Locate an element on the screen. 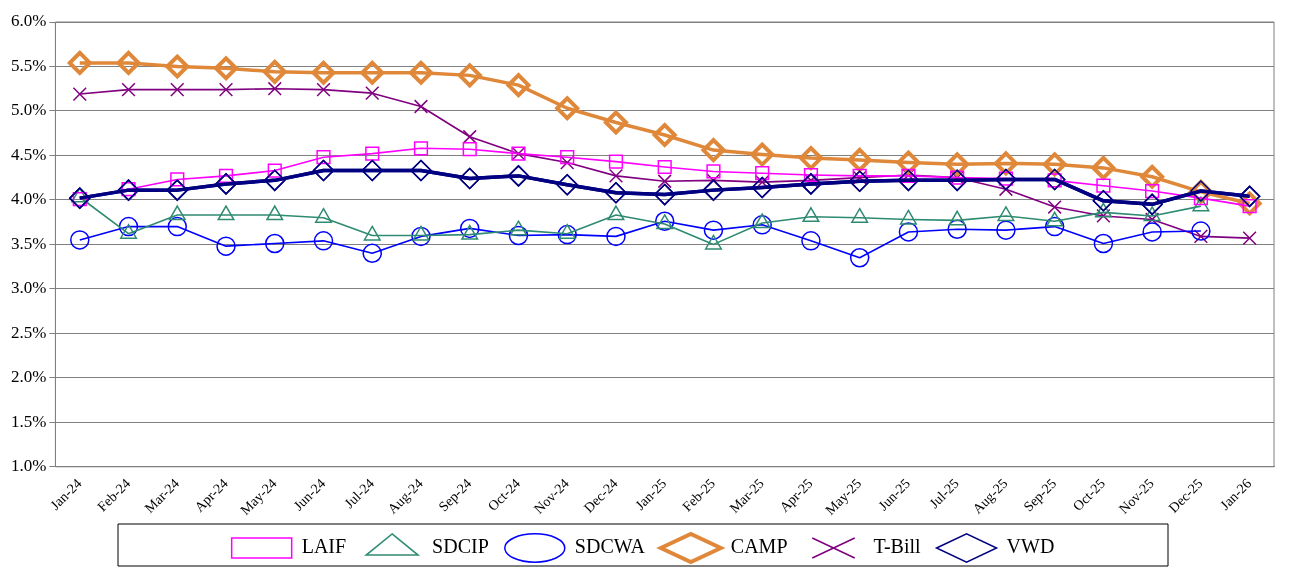  y-tick-label: 3.5% is located at coordinates (28, 243).